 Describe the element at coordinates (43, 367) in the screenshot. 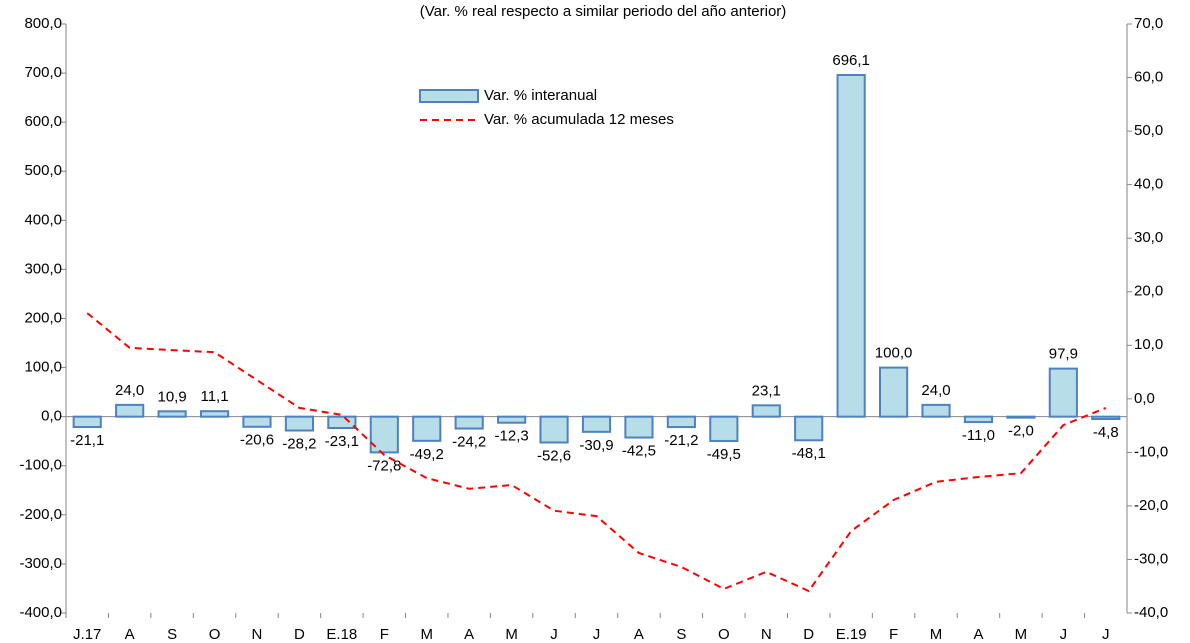

I see `y-tick-label: 100,0` at that location.